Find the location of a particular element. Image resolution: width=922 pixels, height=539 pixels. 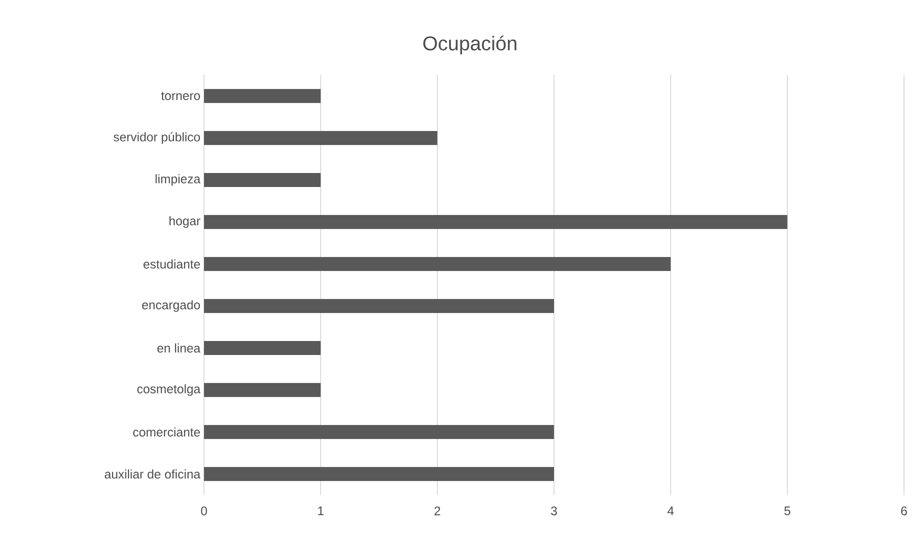

x-tick-label: 0 is located at coordinates (204, 511).